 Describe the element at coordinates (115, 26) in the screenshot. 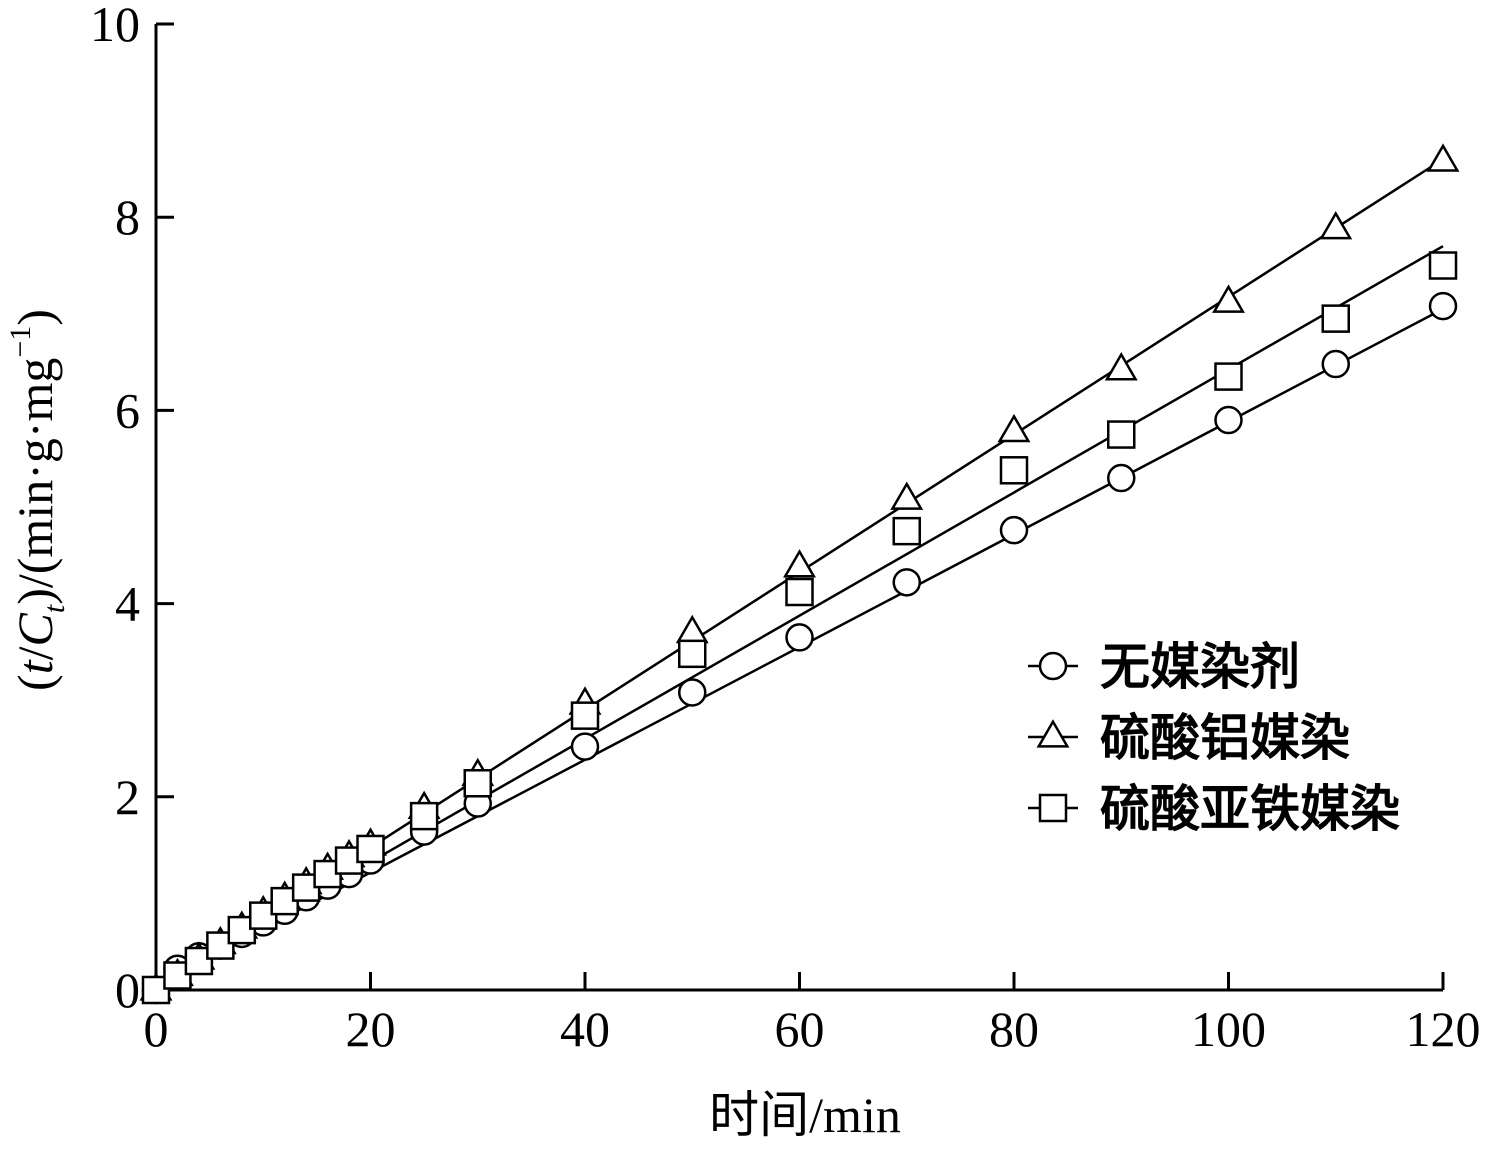

I see `y-tick-label: 10` at that location.